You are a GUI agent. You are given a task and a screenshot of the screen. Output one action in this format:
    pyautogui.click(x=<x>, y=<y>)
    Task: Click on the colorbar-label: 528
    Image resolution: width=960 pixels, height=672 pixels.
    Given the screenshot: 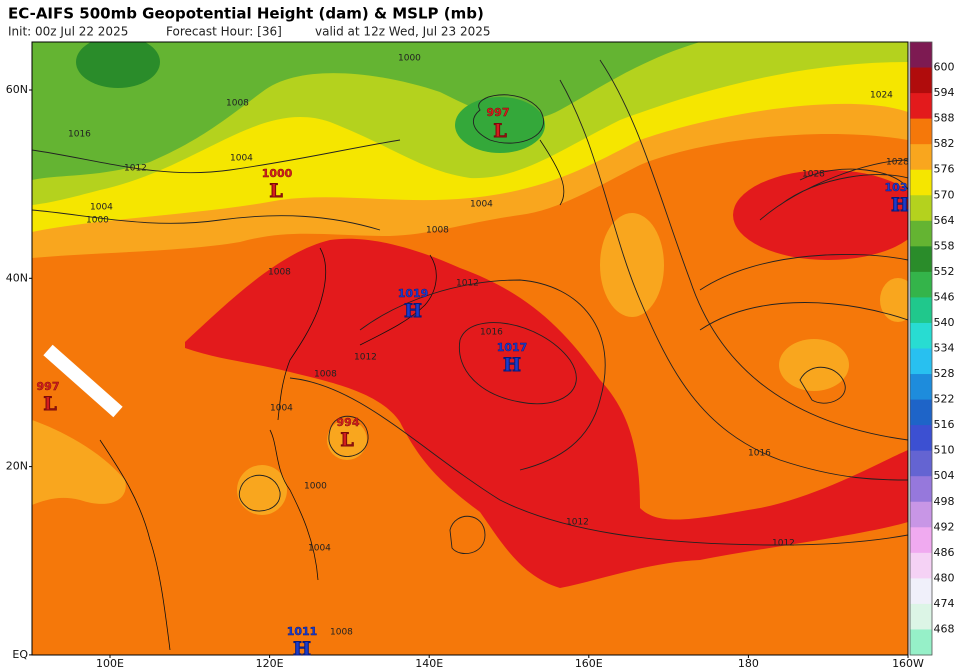 What is the action you would take?
    pyautogui.click(x=944, y=373)
    